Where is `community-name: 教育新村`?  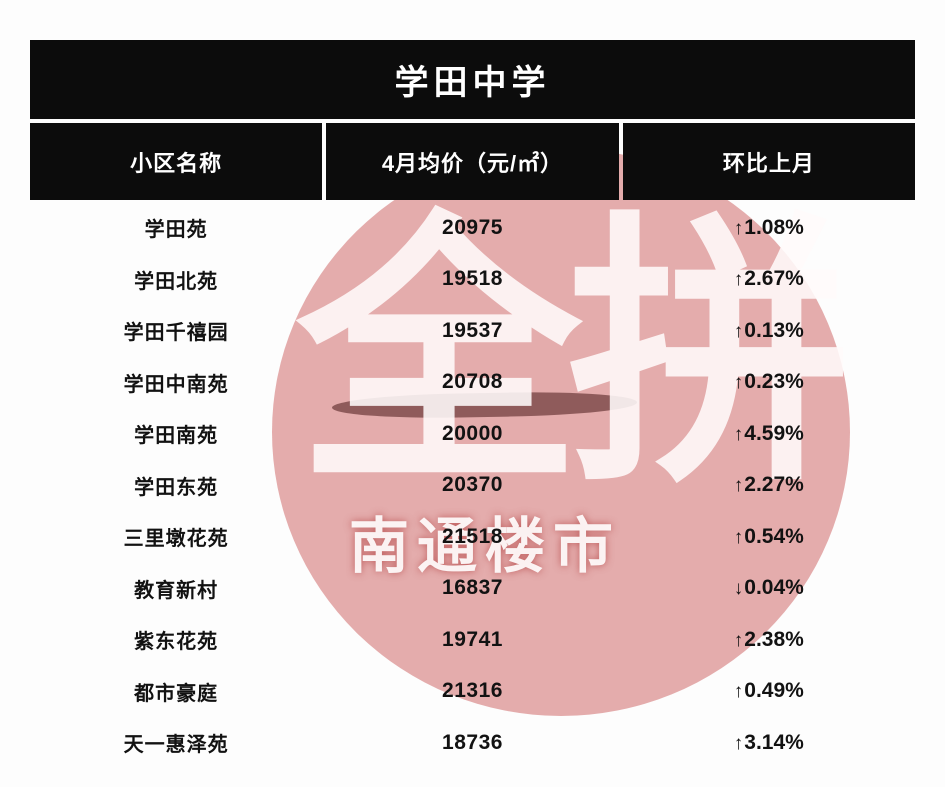 community-name: 教育新村 is located at coordinates (176, 590).